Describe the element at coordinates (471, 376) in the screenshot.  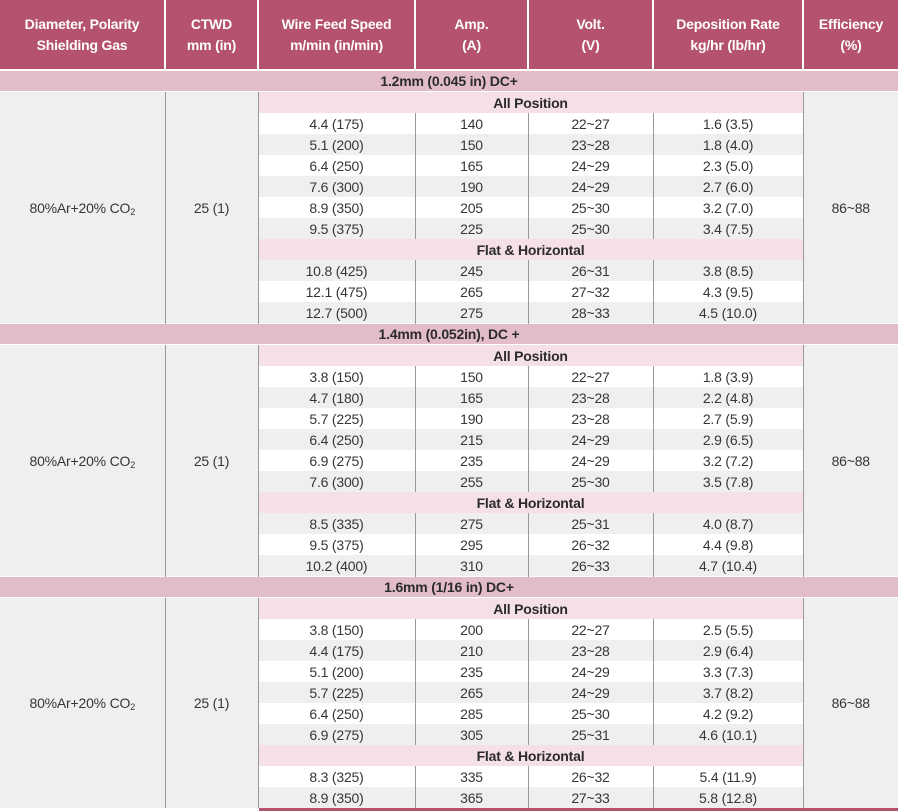
I see `amp-cell: 150` at that location.